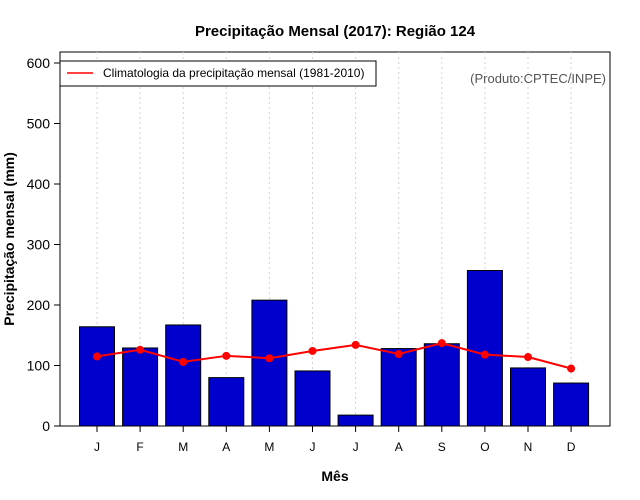 Image resolution: width=640 pixels, height=500 pixels. What do you see at coordinates (97, 376) in the screenshot?
I see `bar-1-J` at bounding box center [97, 376].